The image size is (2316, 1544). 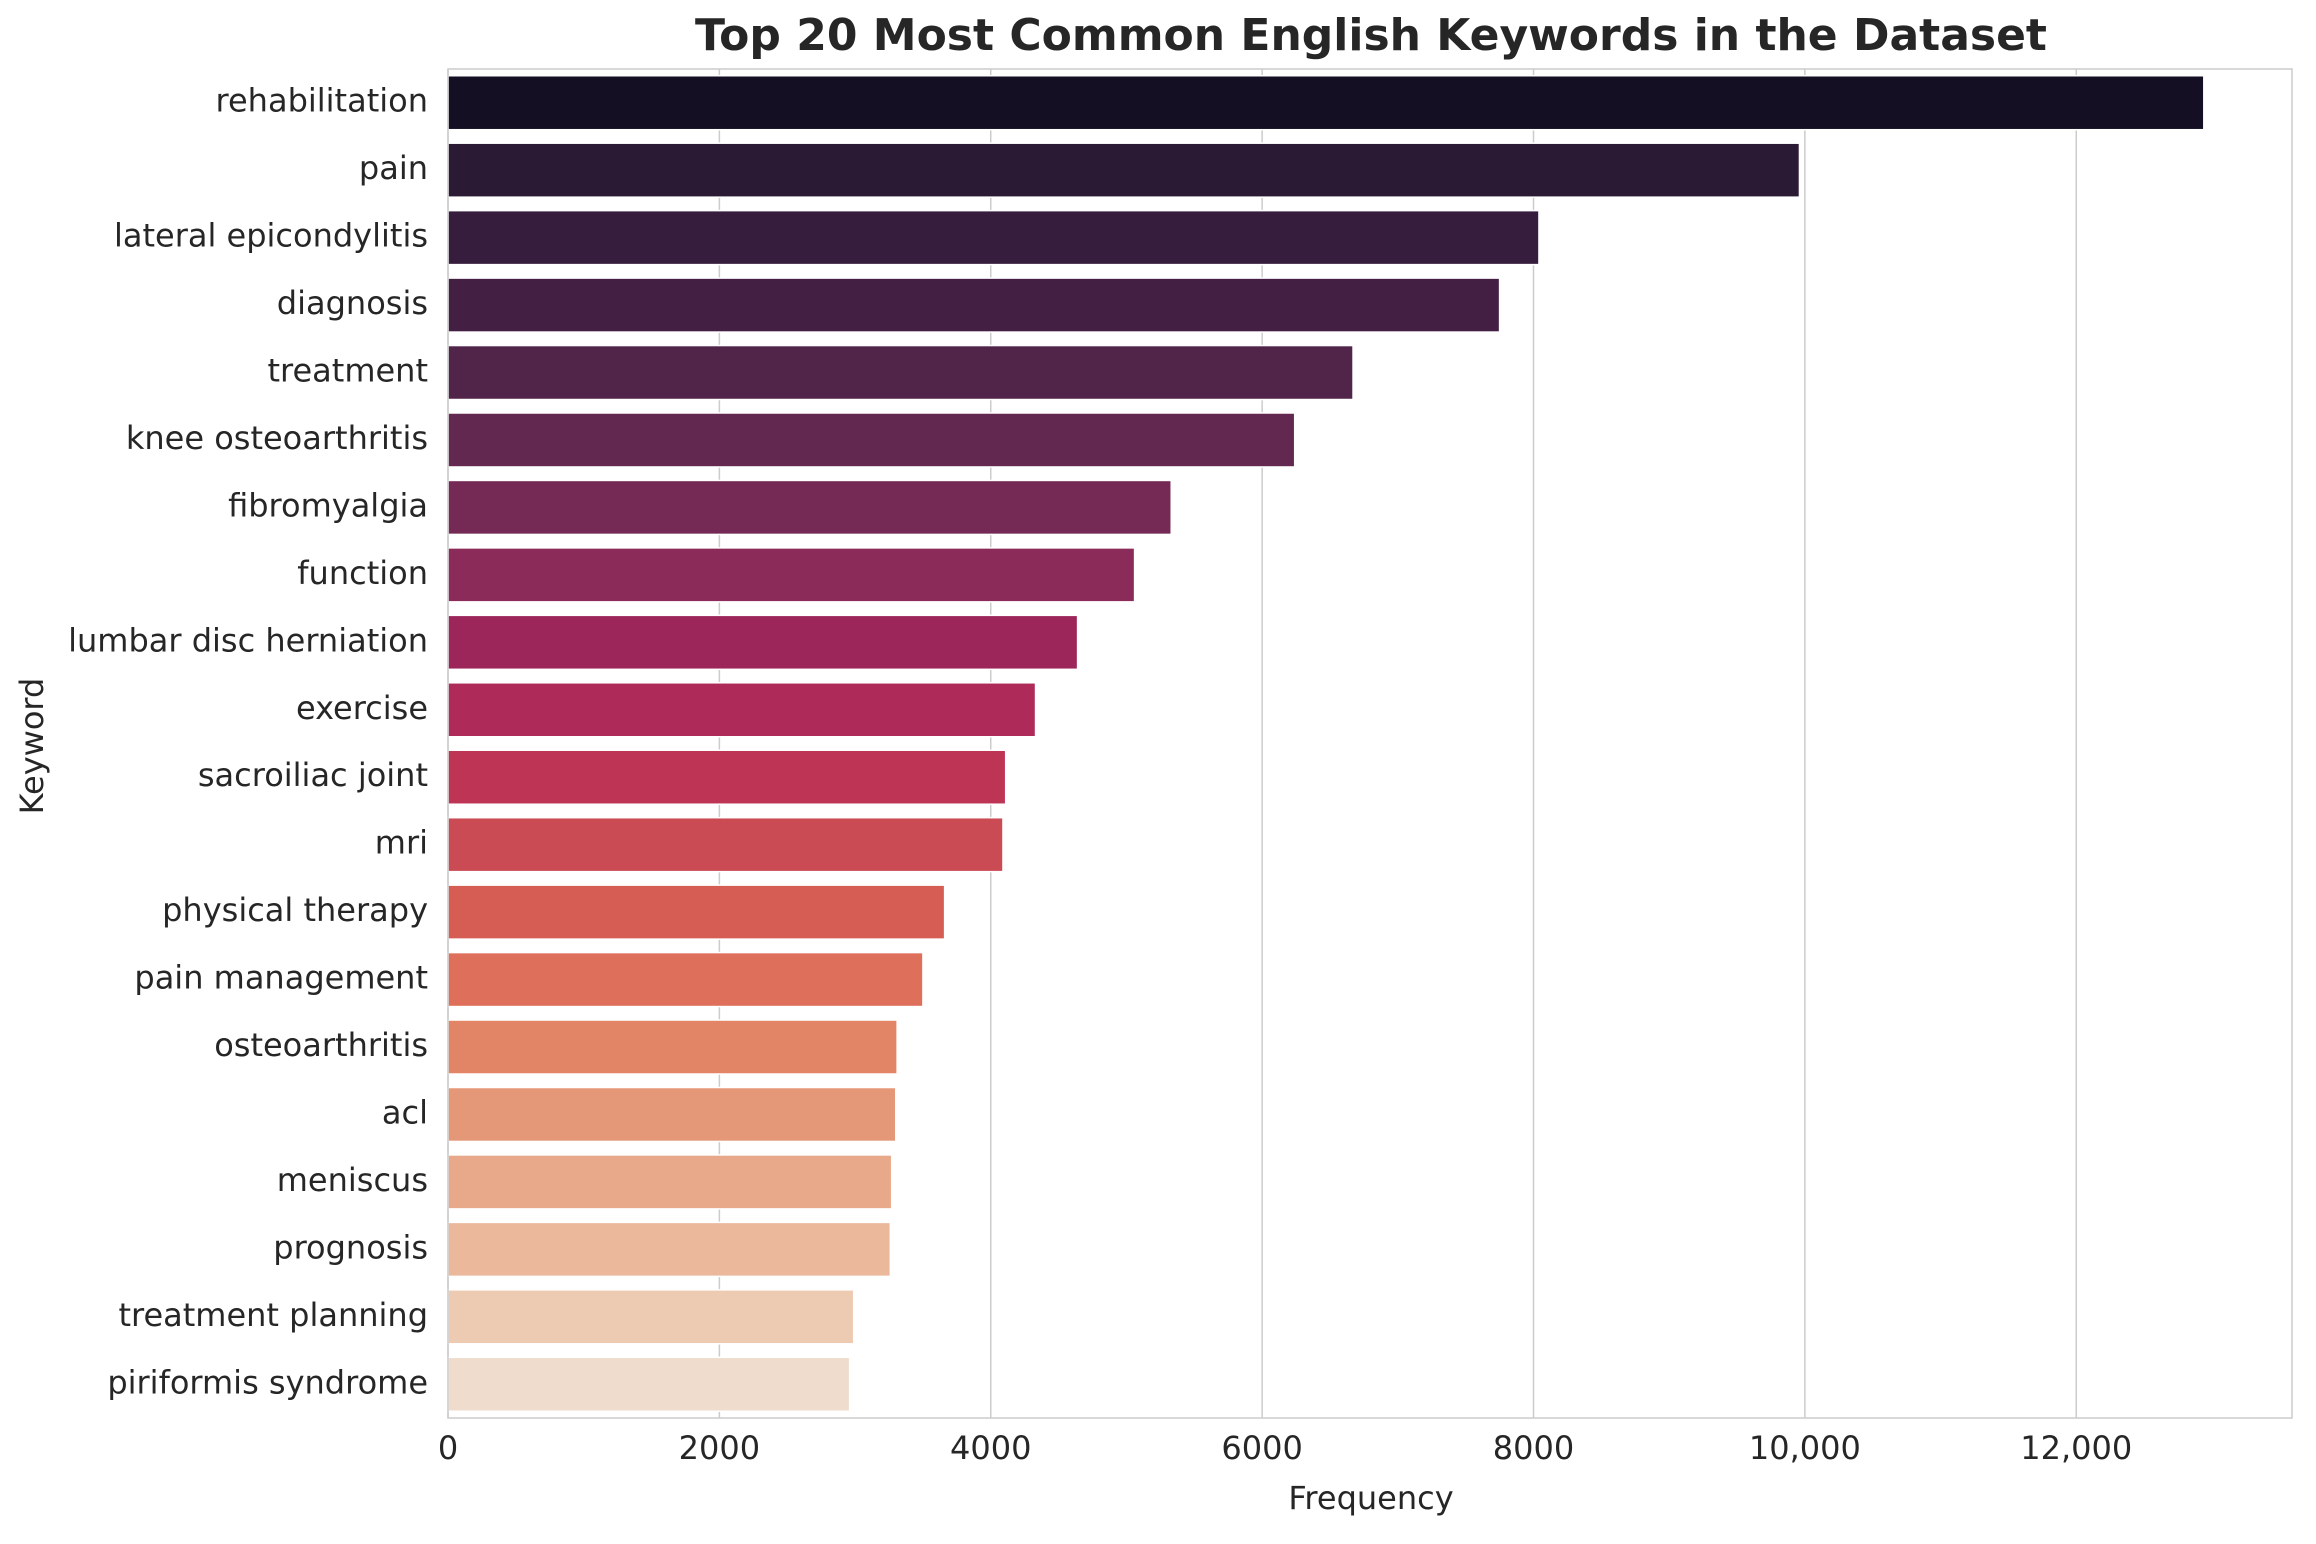 What do you see at coordinates (277, 438) in the screenshot?
I see `y-tick-label: knee osteoarthritis` at bounding box center [277, 438].